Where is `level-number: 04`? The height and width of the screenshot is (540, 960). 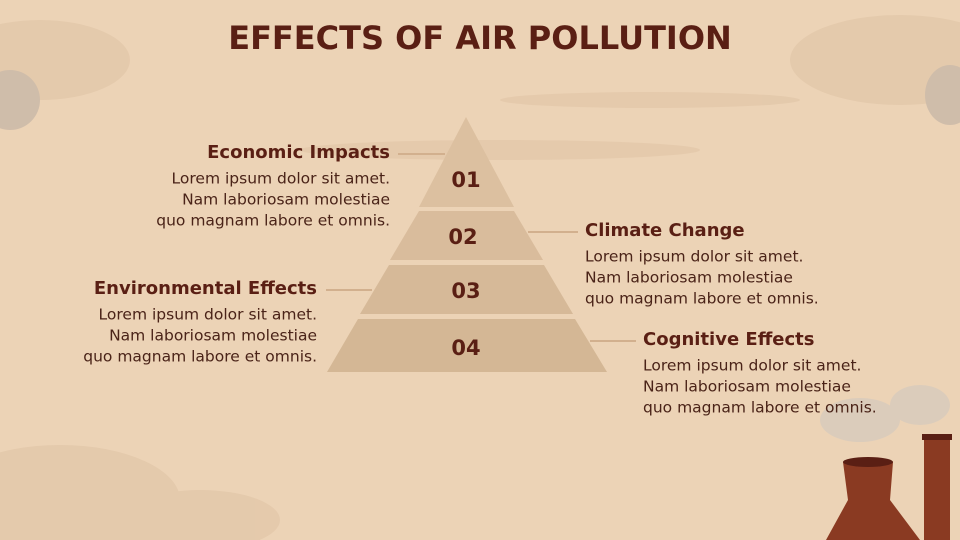
level-number: 04 is located at coordinates (465, 348).